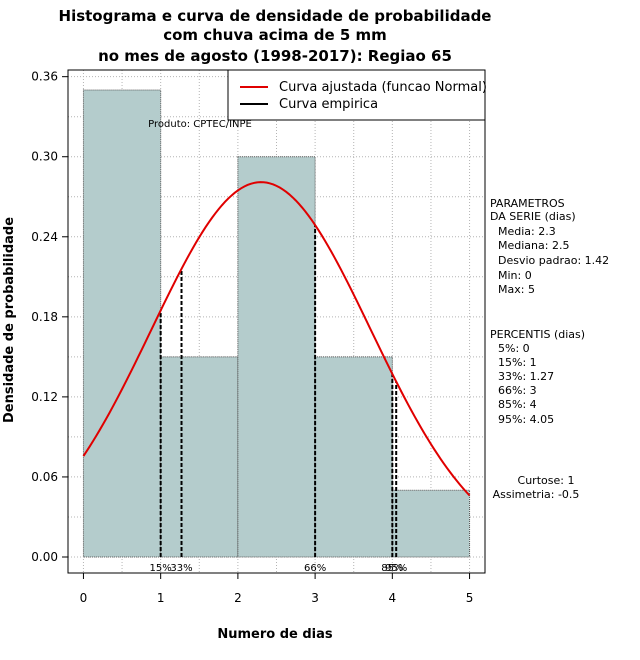 This screenshot has height=660, width=640. Describe the element at coordinates (275, 634) in the screenshot. I see `x-axis-label: Numero de dias` at that location.